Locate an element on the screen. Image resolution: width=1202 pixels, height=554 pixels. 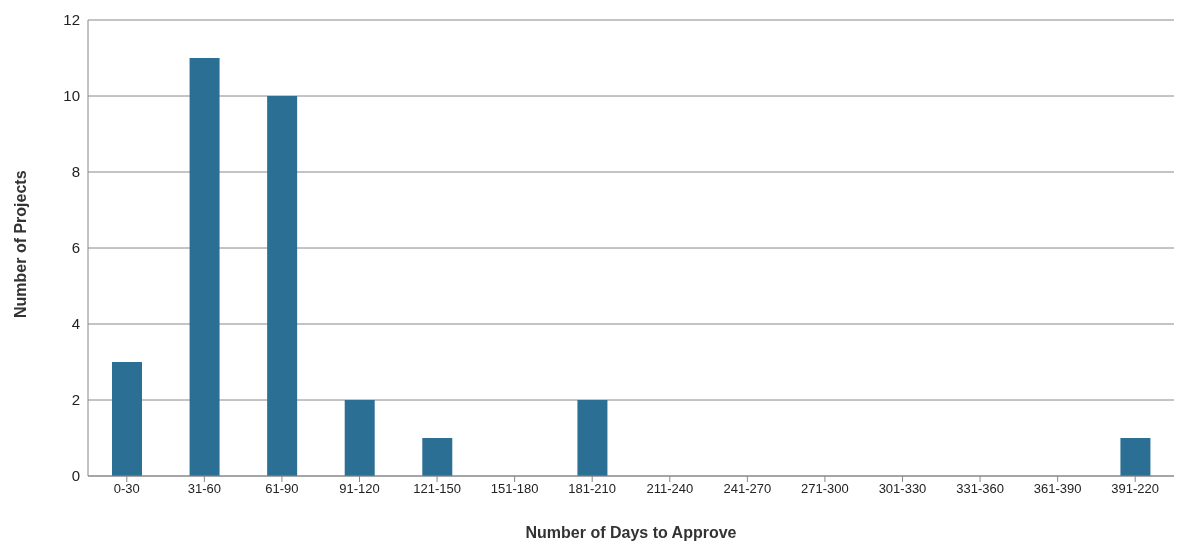
y-tick-label: 4 is located at coordinates (75, 324).